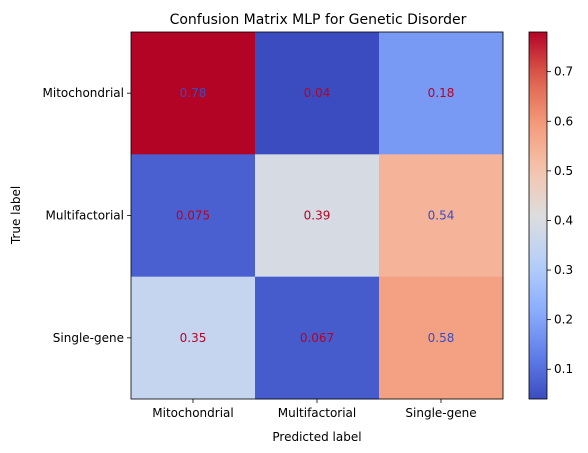 This screenshot has width=588, height=453. I want to click on cell-value-label: 0.54, so click(441, 216).